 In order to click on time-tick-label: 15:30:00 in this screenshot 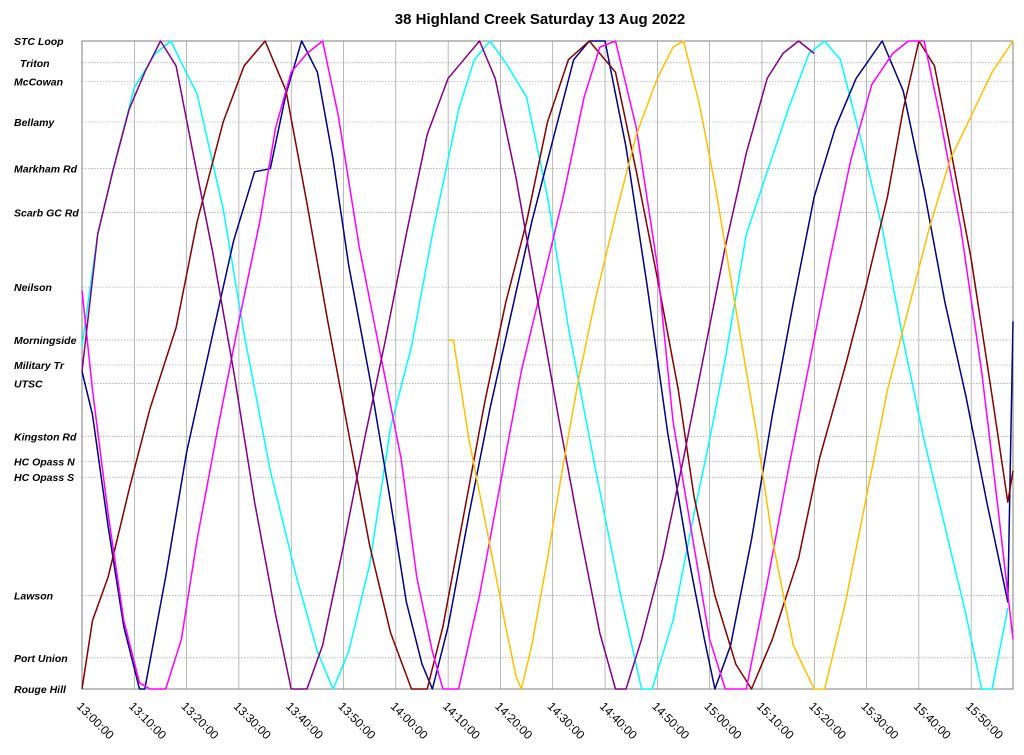, I will do `click(879, 720)`.